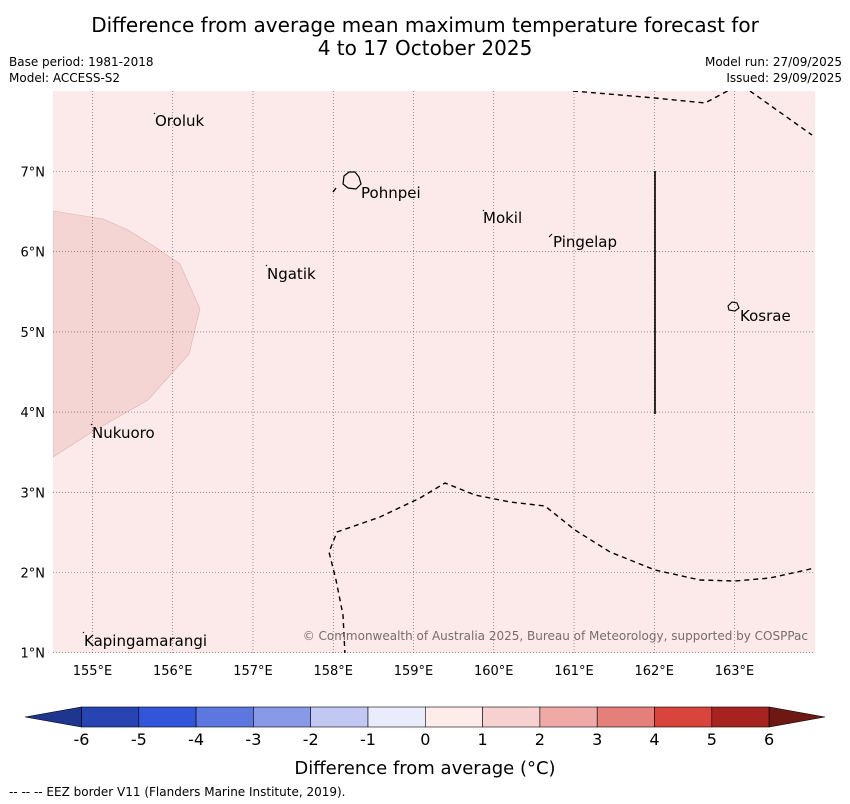 The height and width of the screenshot is (804, 850). Describe the element at coordinates (735, 671) in the screenshot. I see `lon-label: 163°E` at that location.